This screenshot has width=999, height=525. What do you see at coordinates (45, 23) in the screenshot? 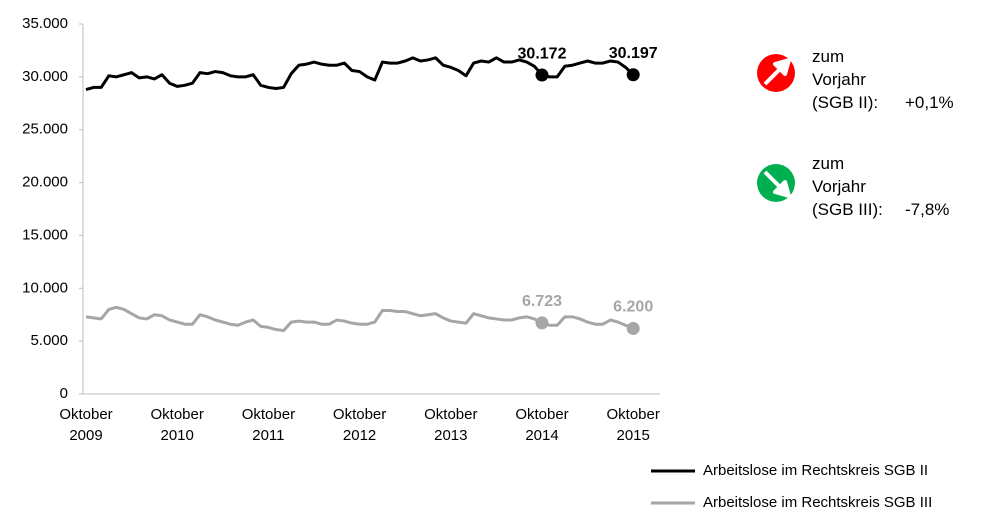
I see `y-tick-label: 35.000` at bounding box center [45, 23].